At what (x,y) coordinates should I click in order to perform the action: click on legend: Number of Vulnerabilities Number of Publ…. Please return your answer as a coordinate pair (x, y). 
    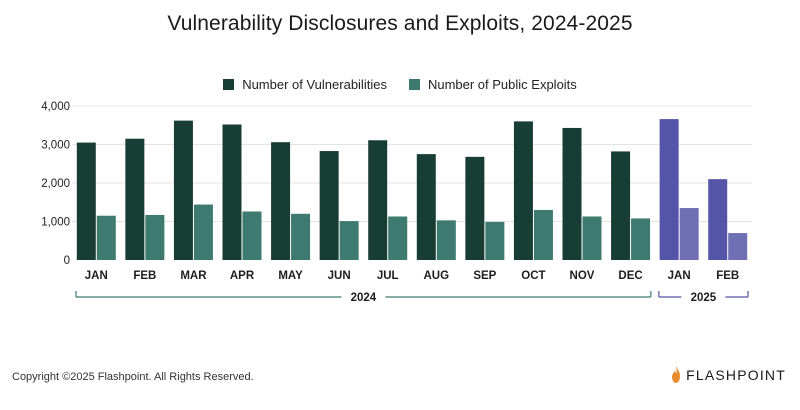
    Looking at the image, I should click on (400, 84).